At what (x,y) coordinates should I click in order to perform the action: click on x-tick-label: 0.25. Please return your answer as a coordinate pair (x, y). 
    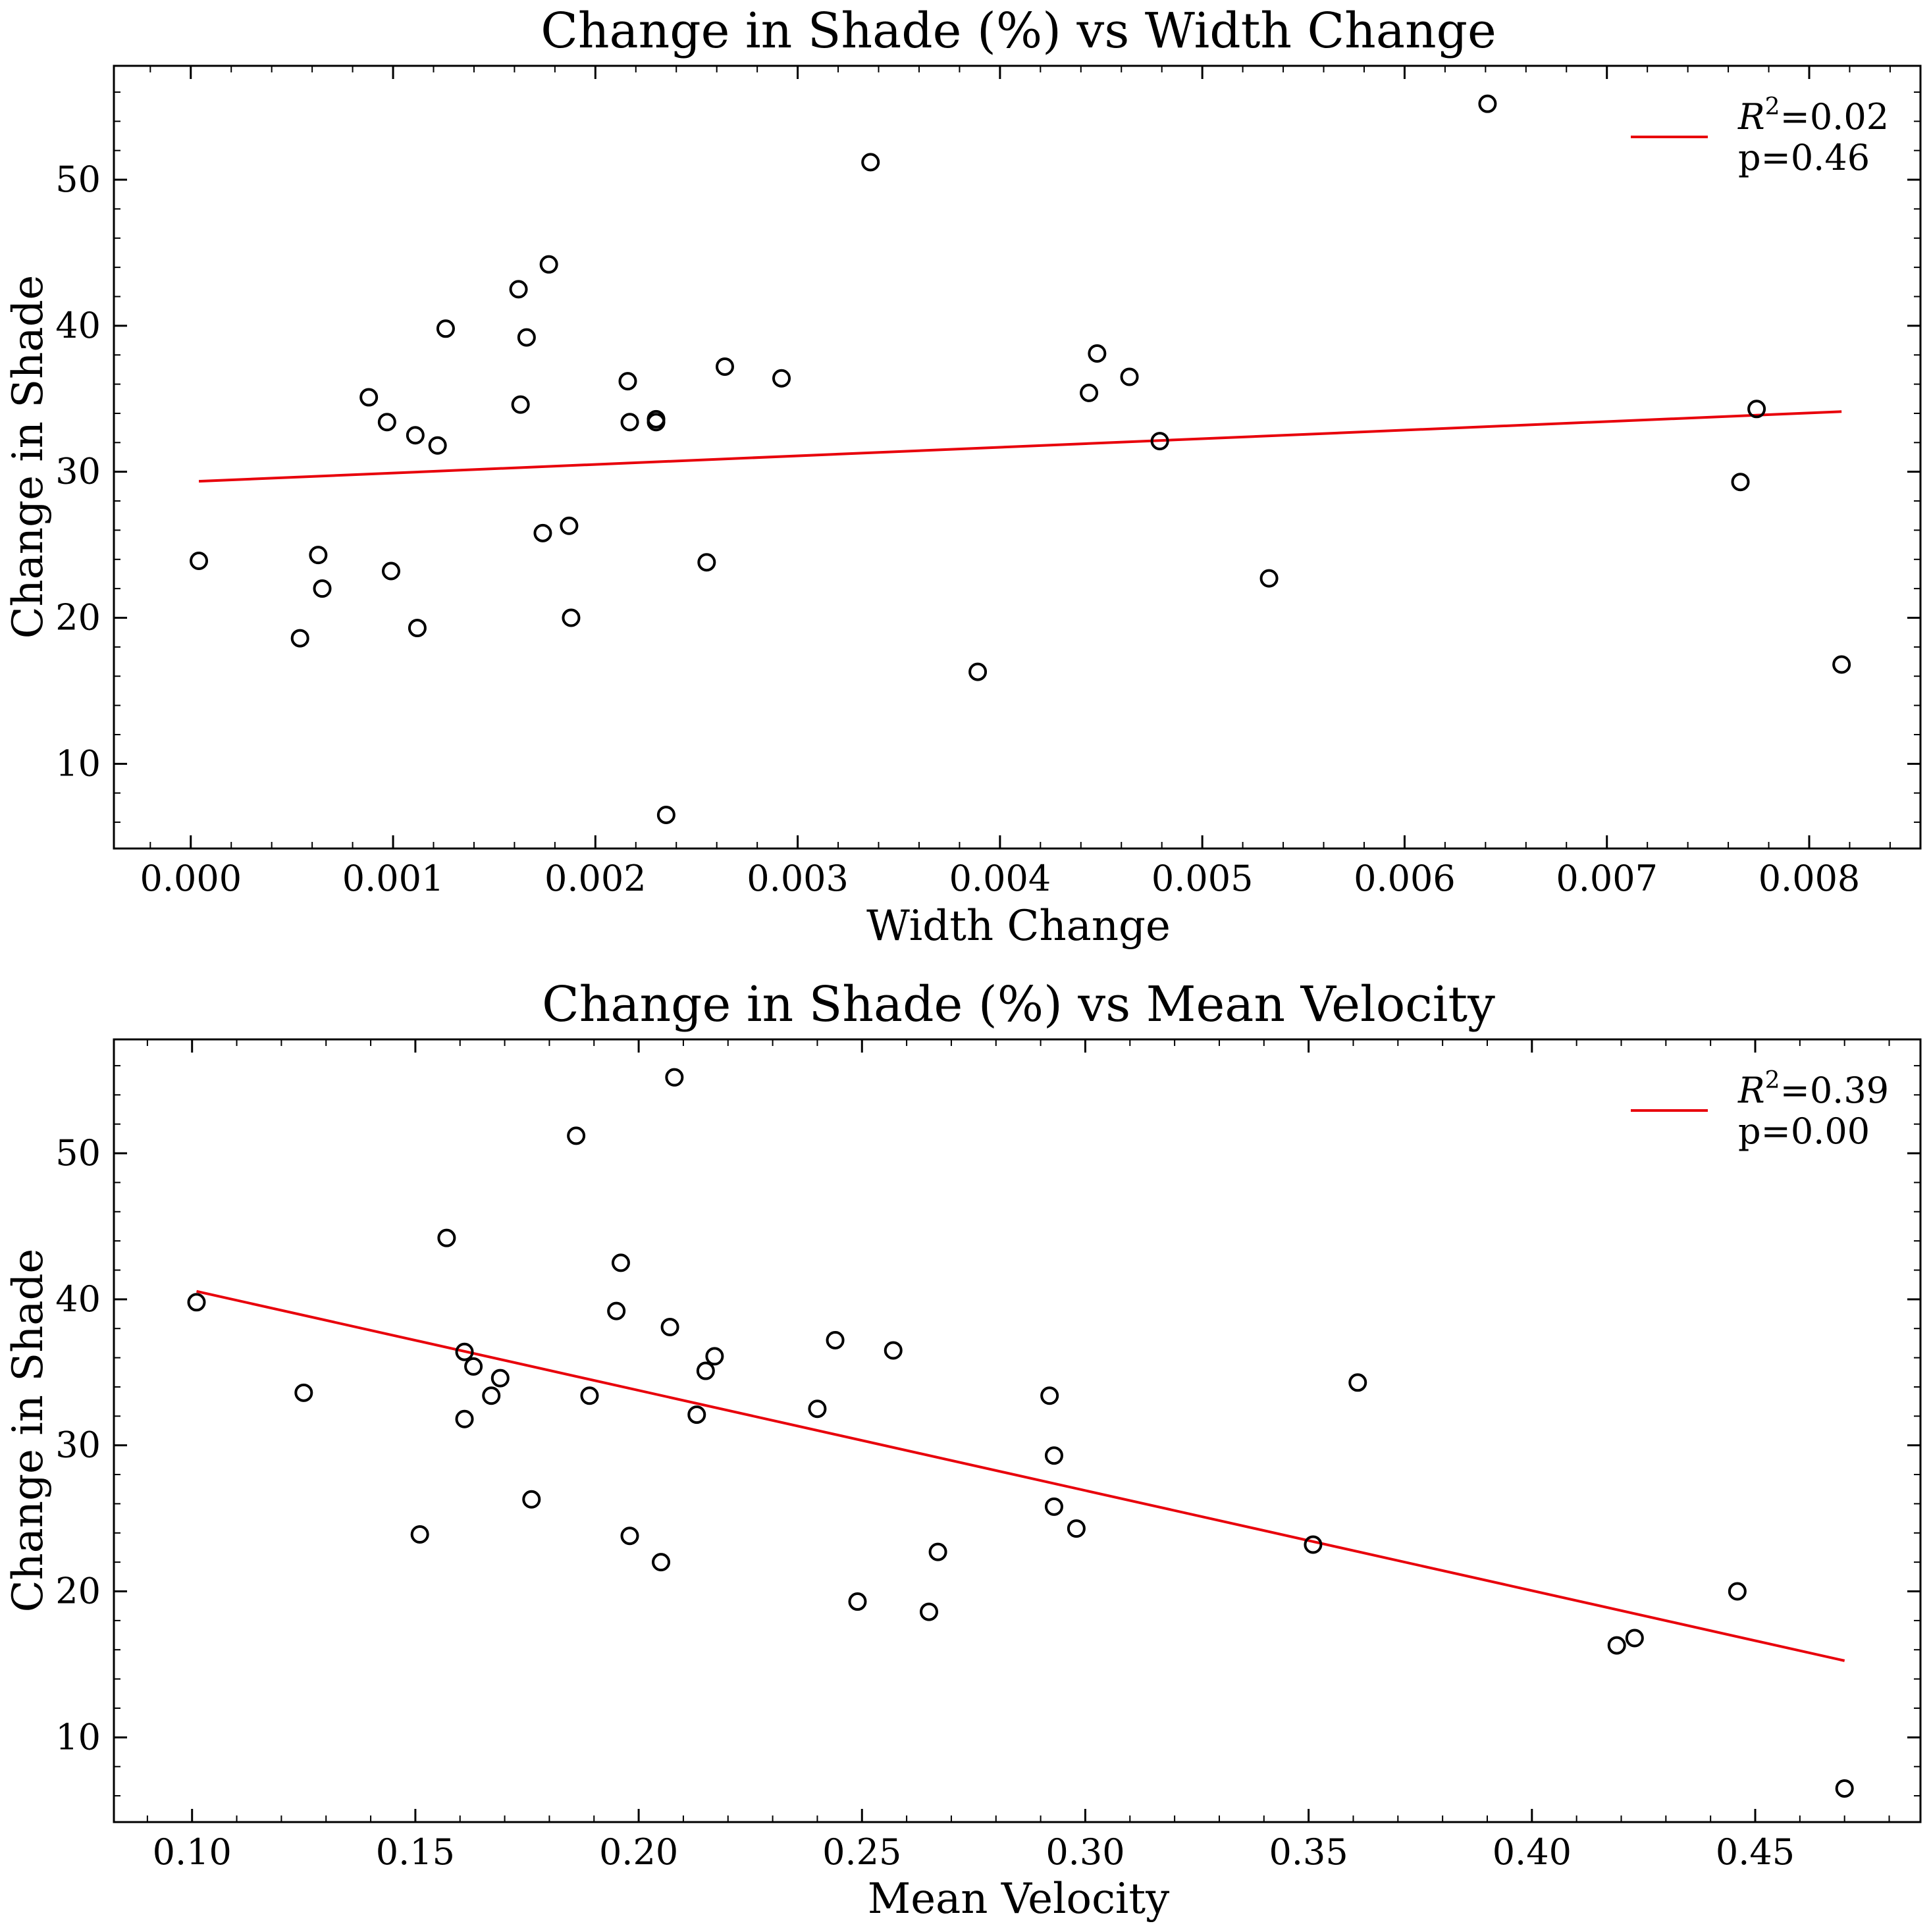
    Looking at the image, I should click on (861, 1852).